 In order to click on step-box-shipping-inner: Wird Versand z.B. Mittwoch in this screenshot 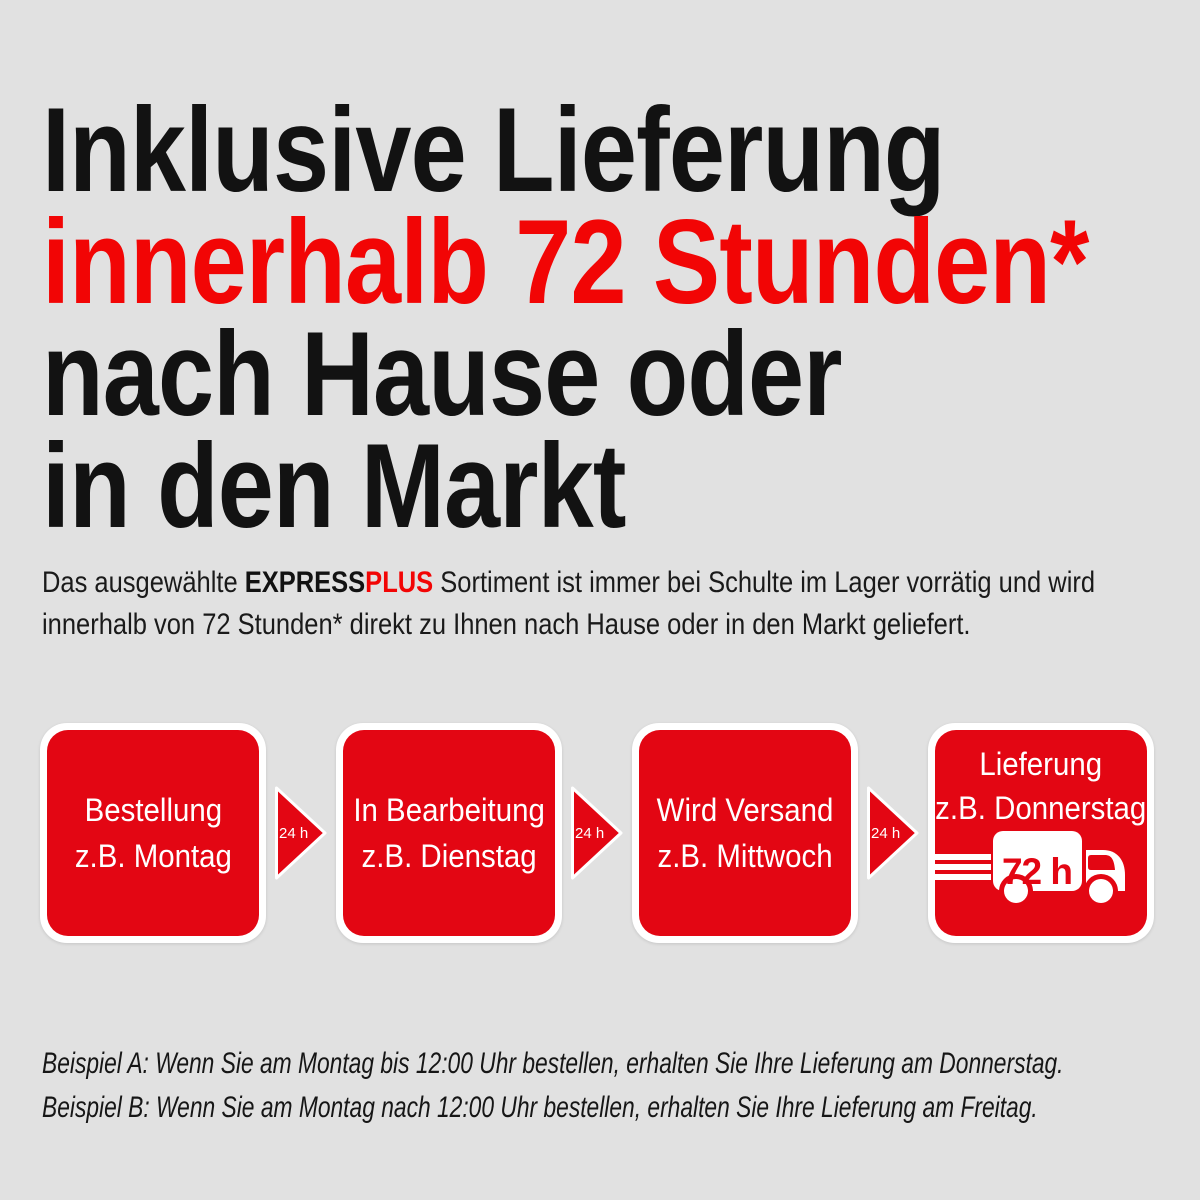, I will do `click(745, 833)`.